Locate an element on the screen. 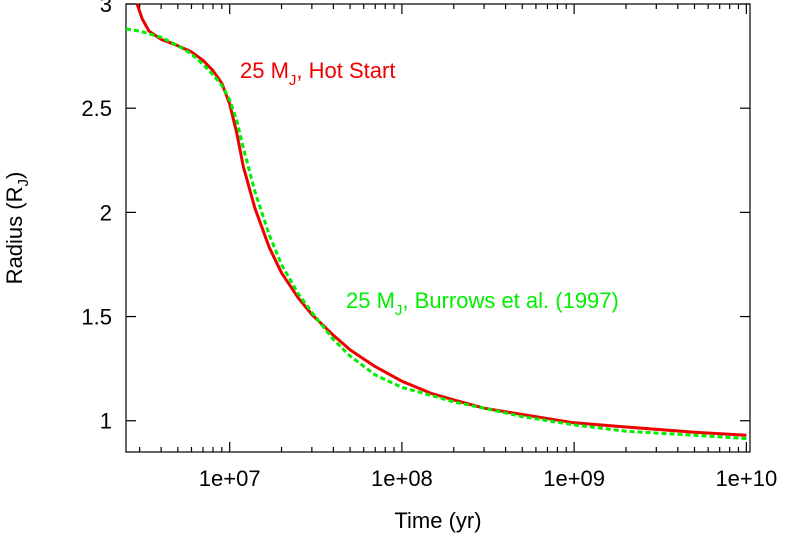 The image size is (789, 538). y-tick-label: 3 is located at coordinates (106, 8).